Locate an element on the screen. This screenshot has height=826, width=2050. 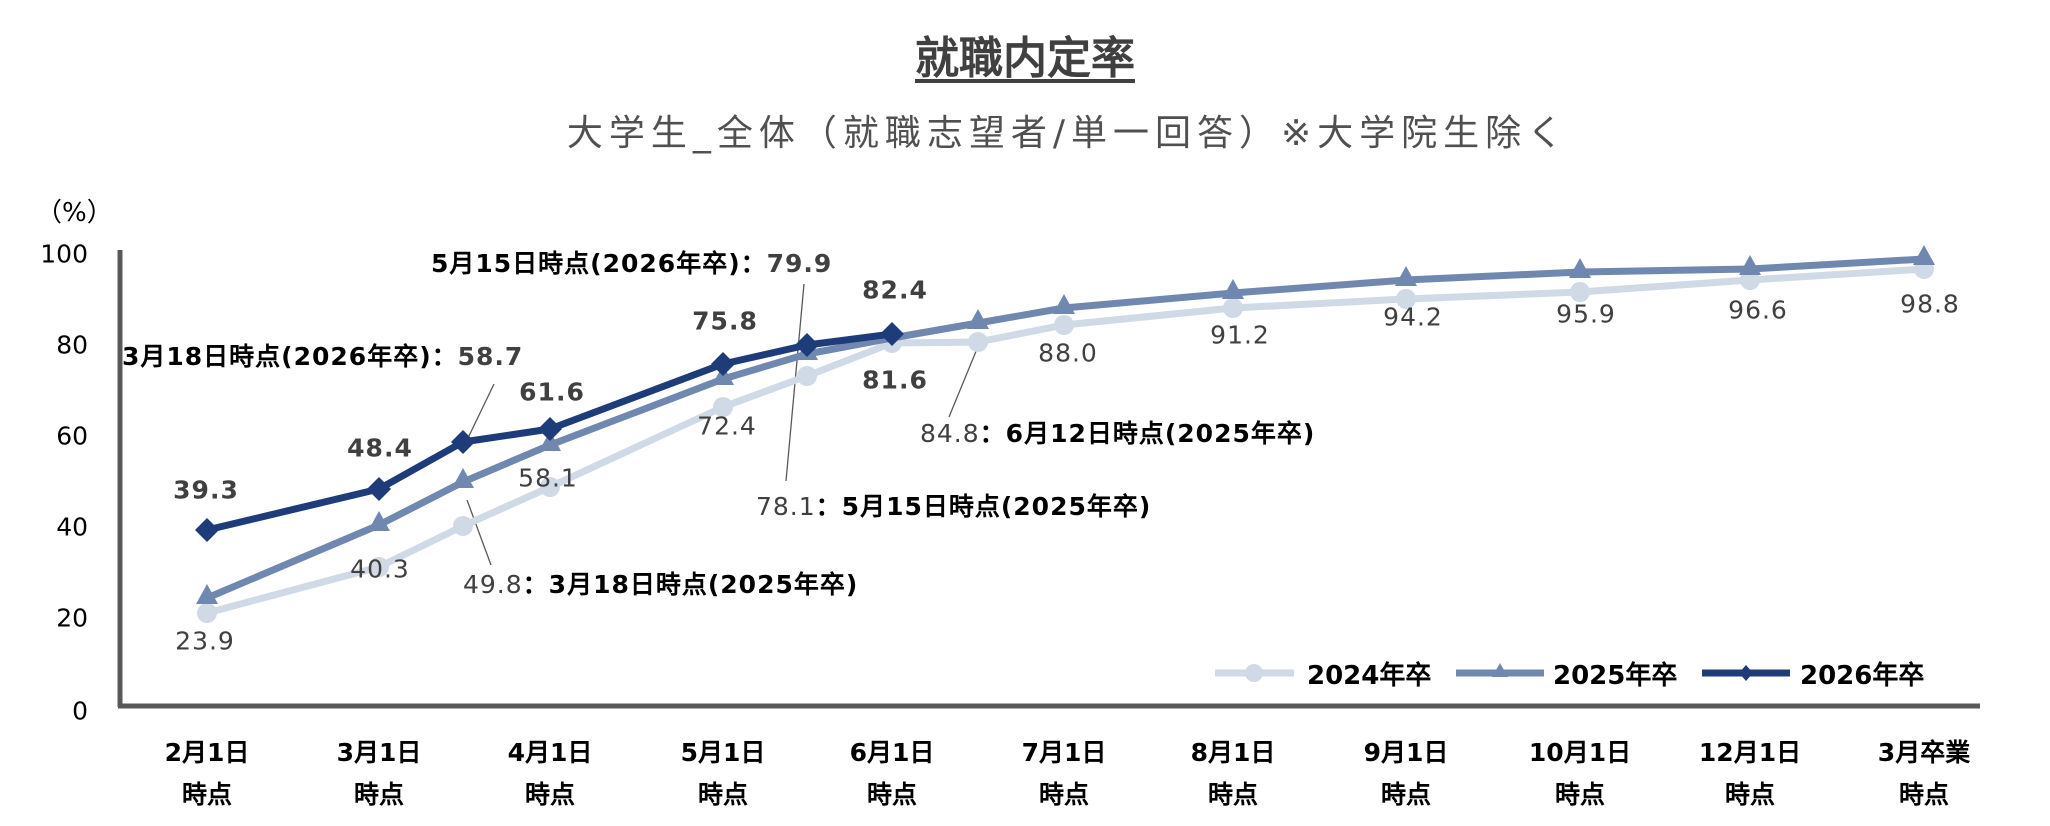
data-label-2026: 61.6 is located at coordinates (552, 392).